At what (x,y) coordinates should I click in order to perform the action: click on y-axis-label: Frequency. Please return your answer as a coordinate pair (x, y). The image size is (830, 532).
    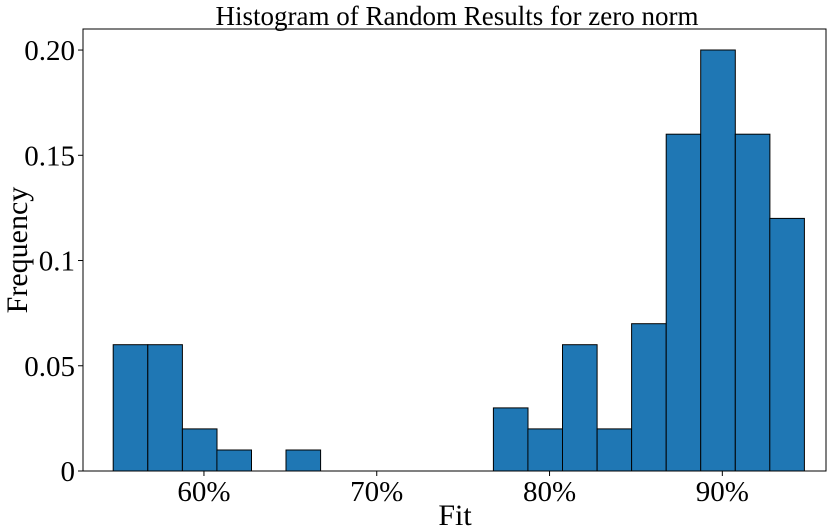
    Looking at the image, I should click on (17, 250).